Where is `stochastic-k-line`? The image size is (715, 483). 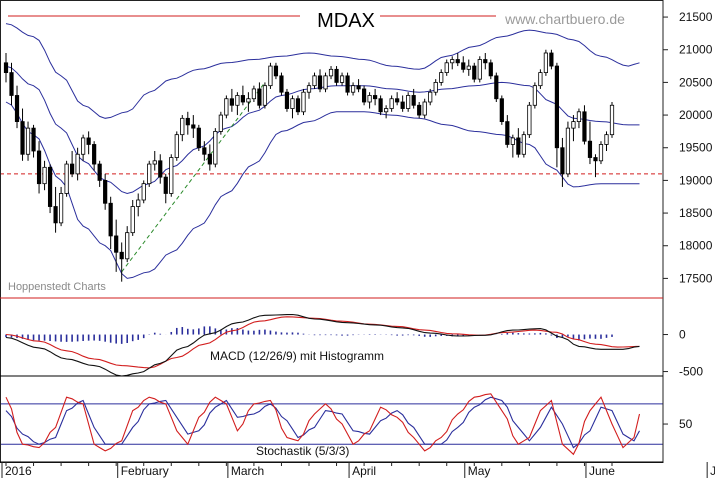
stochastic-k-line is located at coordinates (323, 424).